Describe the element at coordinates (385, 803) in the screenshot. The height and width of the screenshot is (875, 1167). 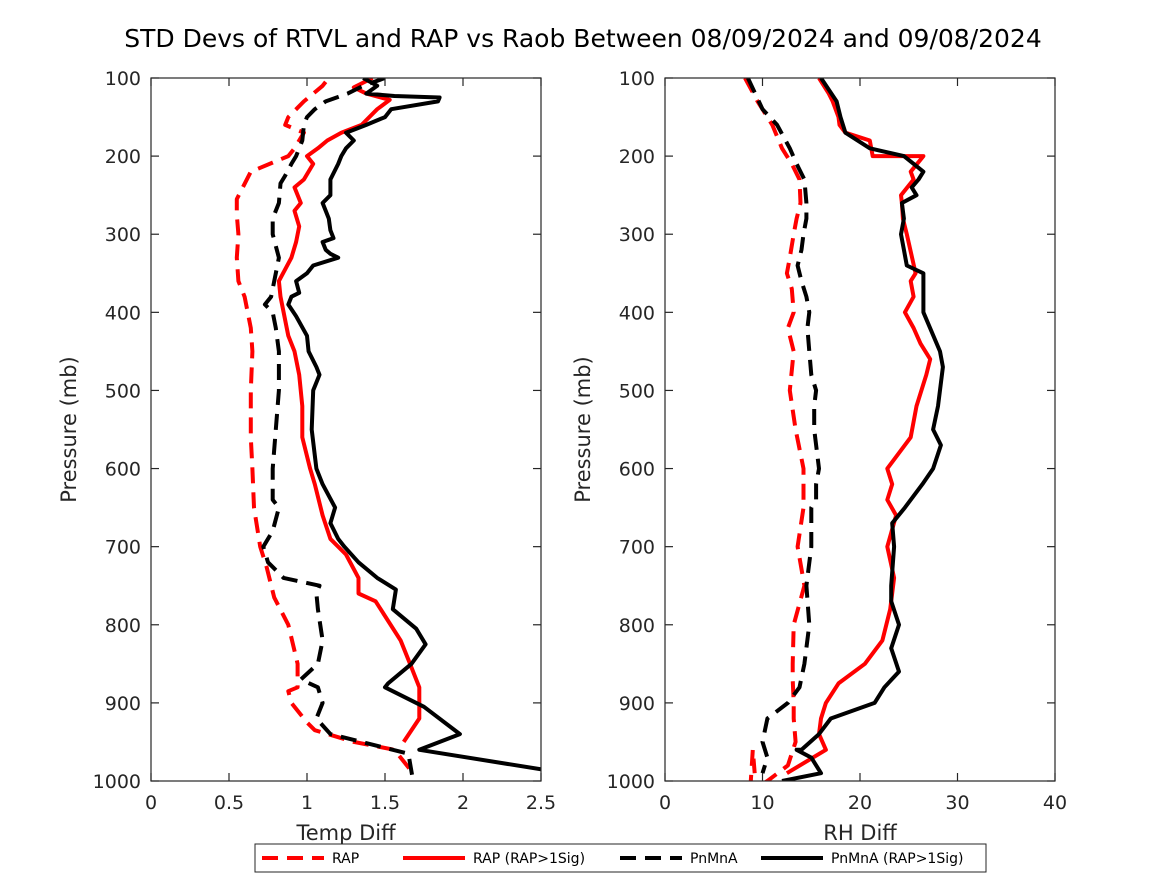
I see `x-tick-label: 1.5` at that location.